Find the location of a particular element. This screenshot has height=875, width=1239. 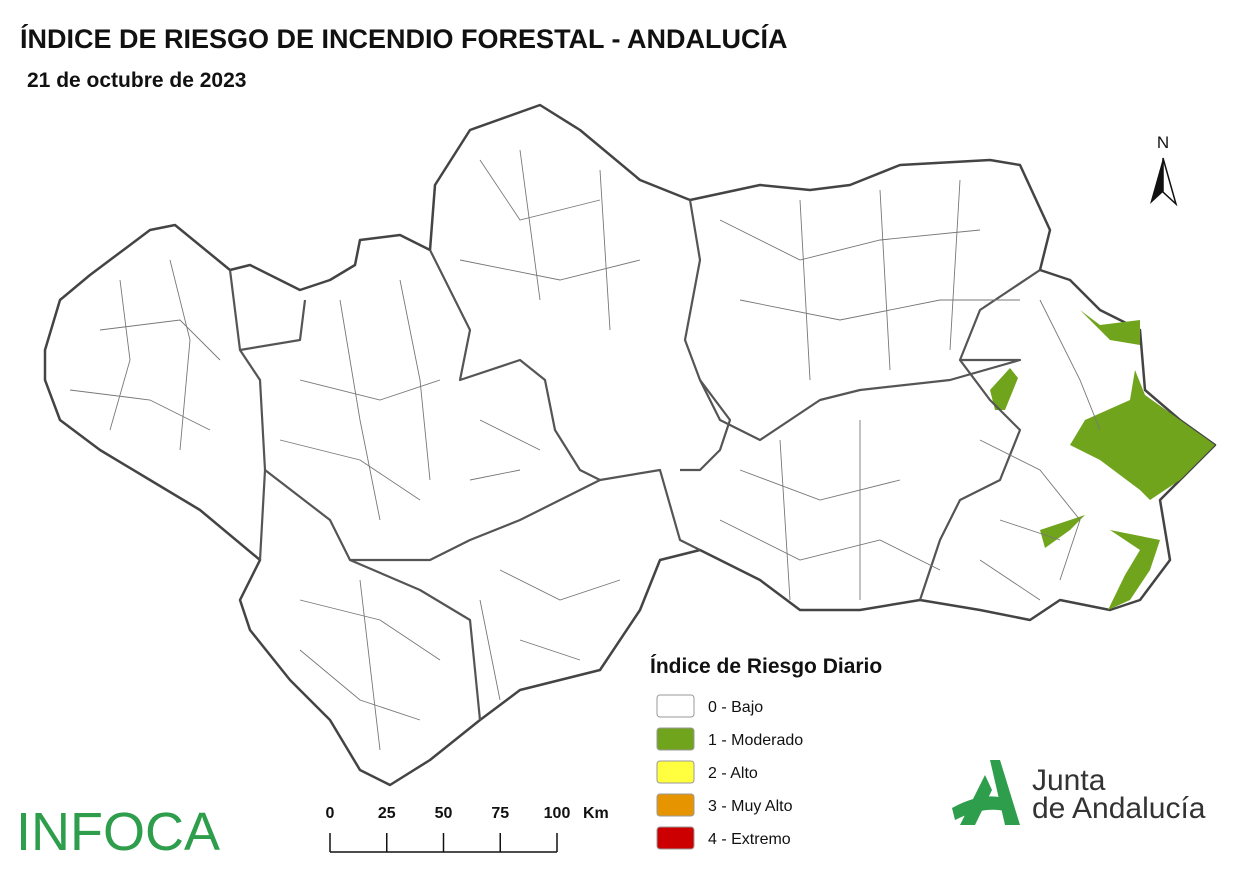

scale-unit: Km is located at coordinates (596, 813).